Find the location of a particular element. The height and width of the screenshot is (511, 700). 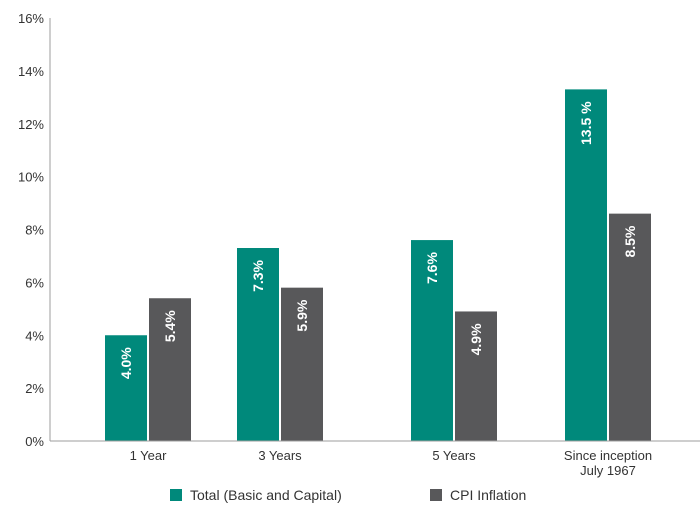

x-tick-label-line: 5 Years is located at coordinates (454, 455).